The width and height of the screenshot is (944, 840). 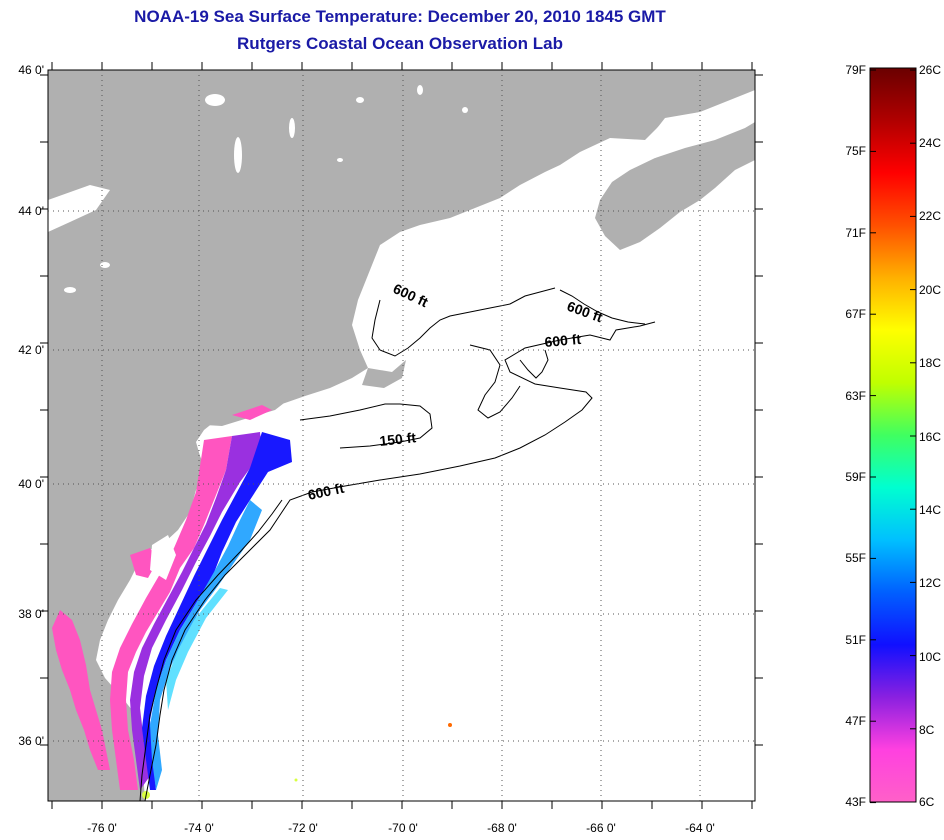 I want to click on lakes, so click(x=258, y=189).